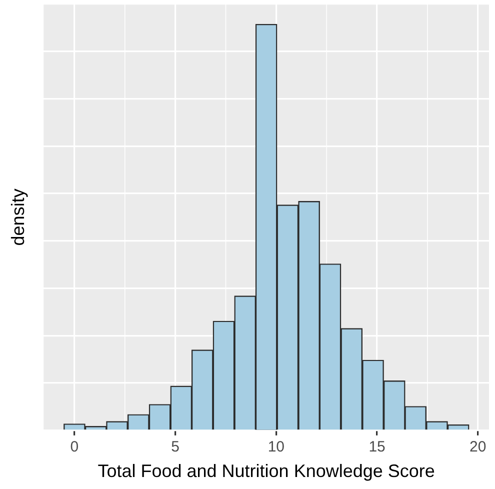 This screenshot has width=495, height=489. What do you see at coordinates (74, 447) in the screenshot?
I see `x-tick-label: 0` at bounding box center [74, 447].